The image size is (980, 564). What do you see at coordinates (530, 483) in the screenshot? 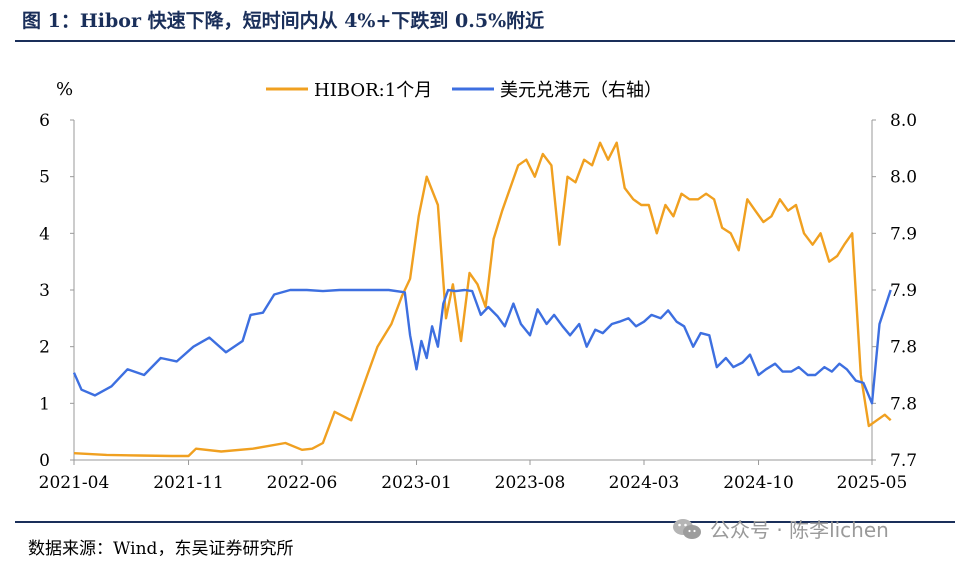
I see `x-tick-label: 2023-08` at bounding box center [530, 483].